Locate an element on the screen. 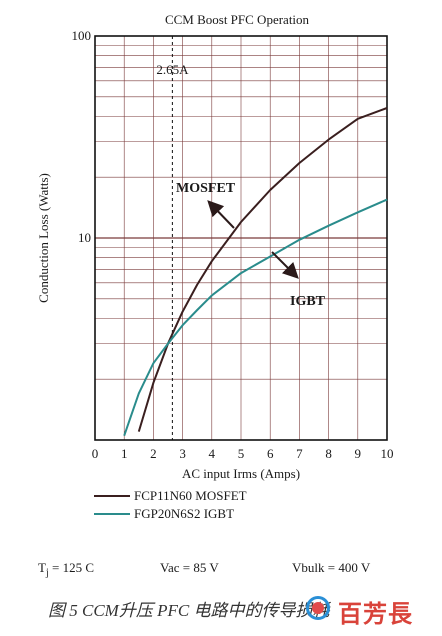 This screenshot has width=442, height=636. marker-label: 2.65A is located at coordinates (172, 69).